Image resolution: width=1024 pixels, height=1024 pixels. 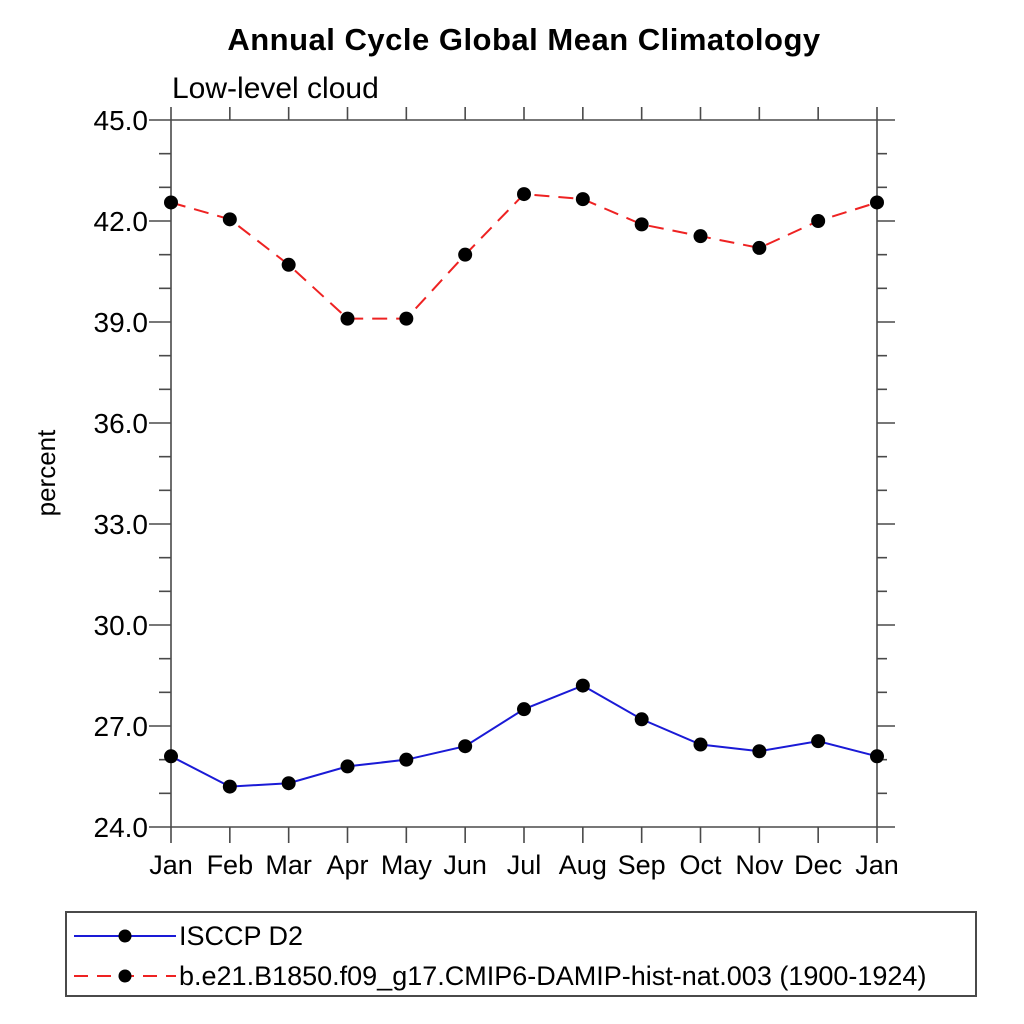 What do you see at coordinates (465, 865) in the screenshot?
I see `x-tick-label: Jun` at bounding box center [465, 865].